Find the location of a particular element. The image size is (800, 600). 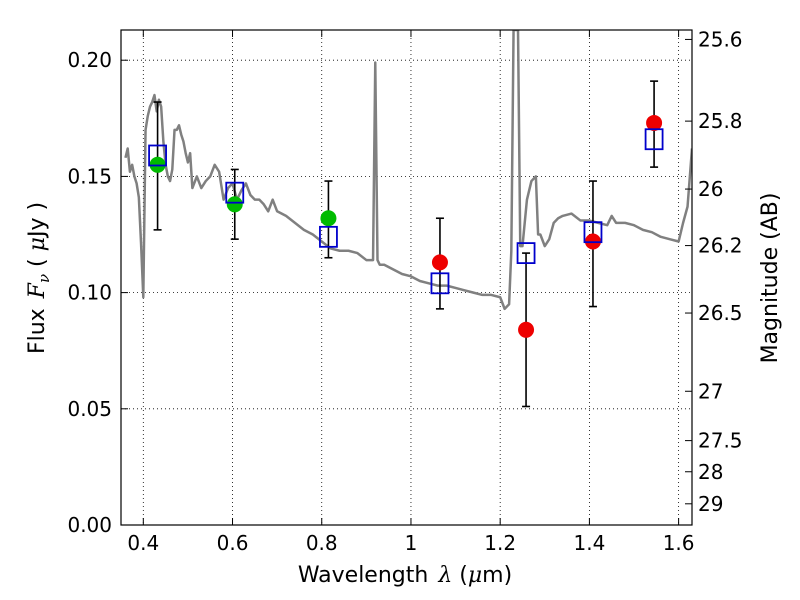

x-axis-label: Wavelength λ (μm) is located at coordinates (405, 575).